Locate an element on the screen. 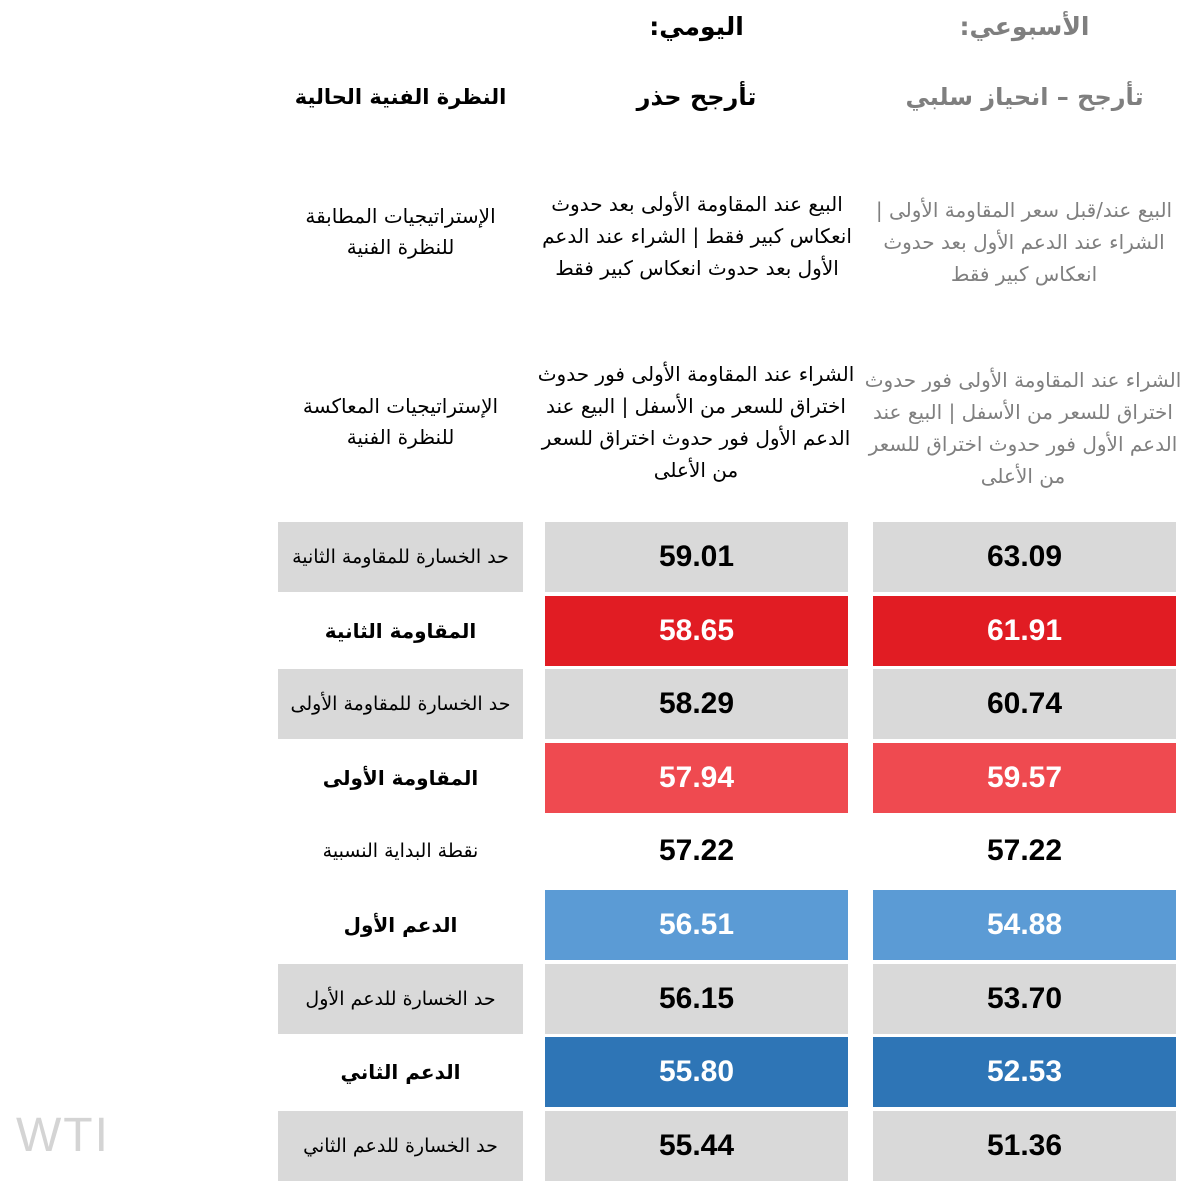 Image resolution: width=1181 pixels, height=1181 pixels. level-row-label: المقاومة الأولى is located at coordinates (400, 778).